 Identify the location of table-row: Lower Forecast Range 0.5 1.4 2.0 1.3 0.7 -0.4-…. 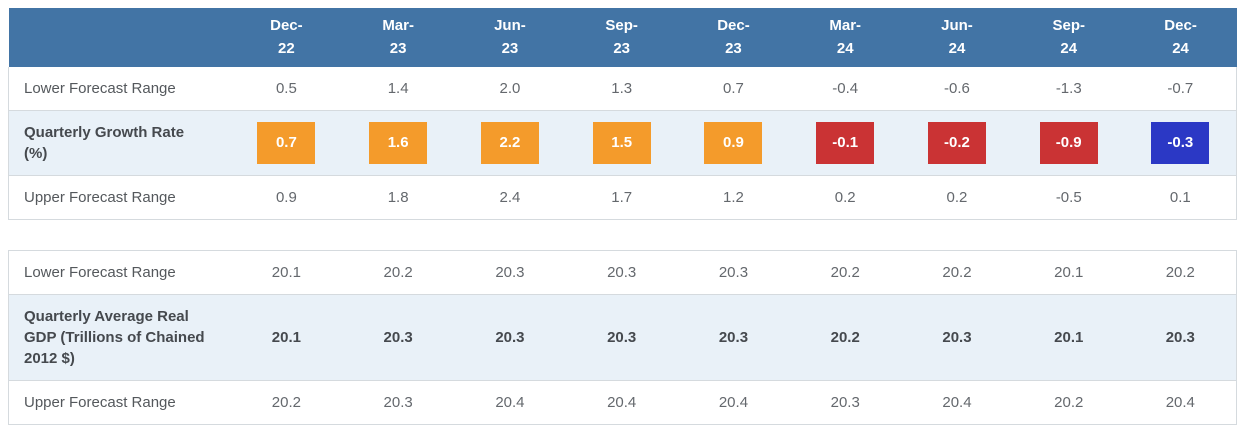
(622, 89).